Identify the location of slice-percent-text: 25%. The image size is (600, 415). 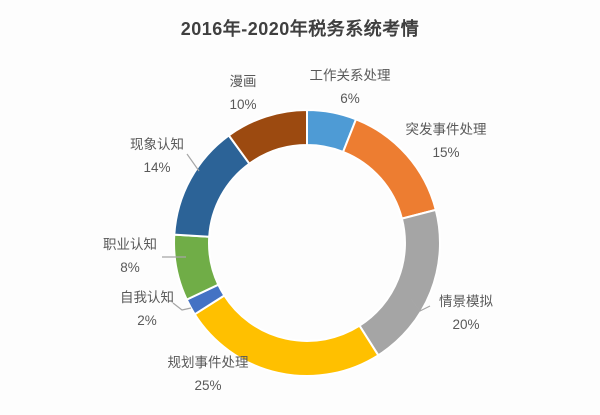
(208, 385).